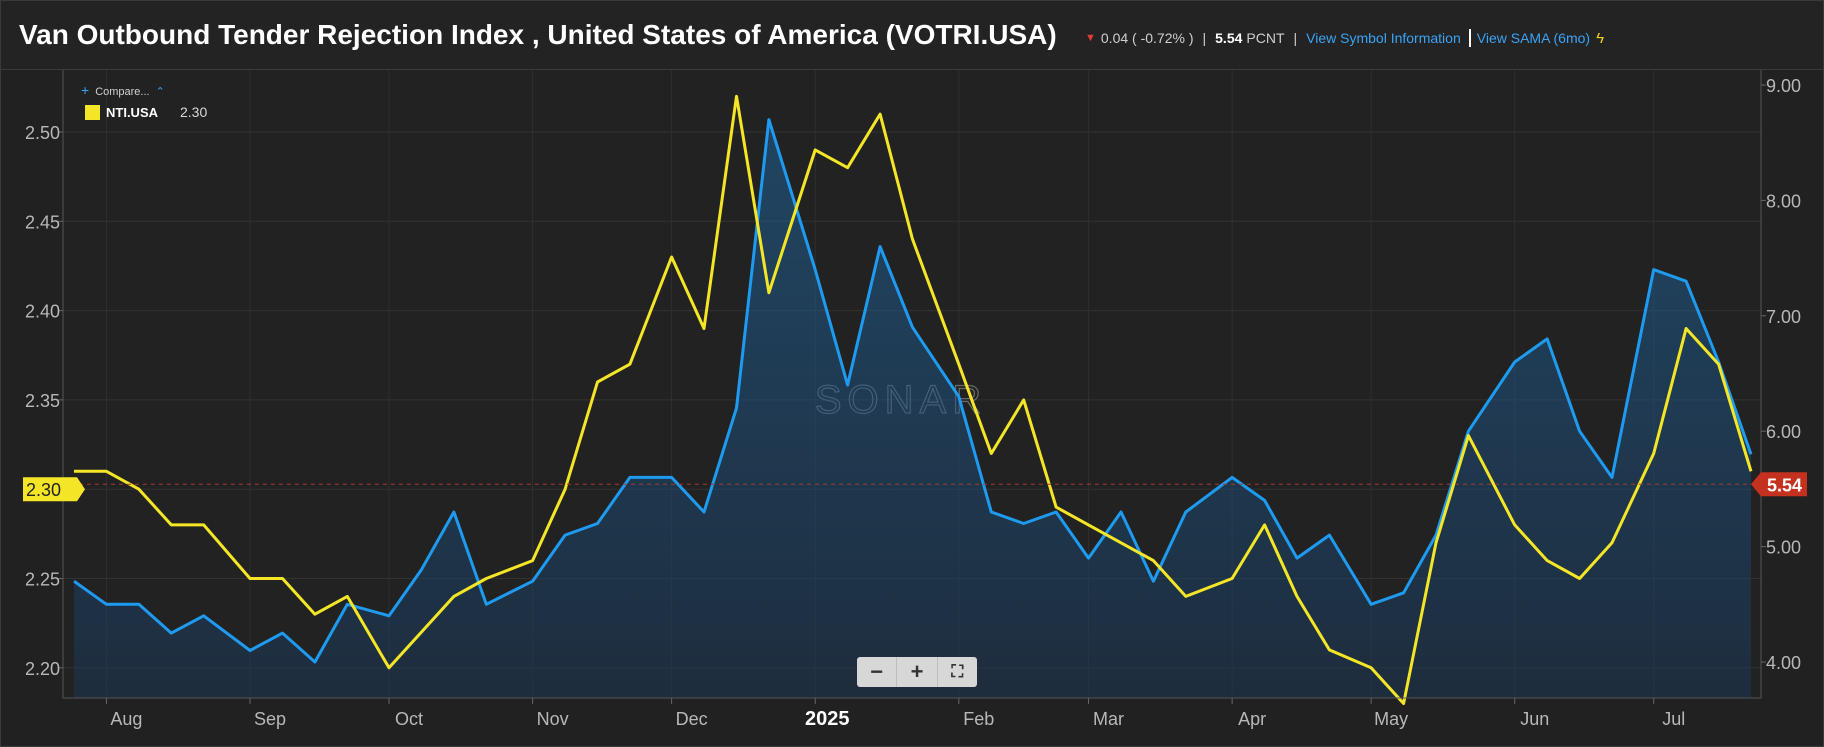 This screenshot has height=747, width=1824. What do you see at coordinates (1147, 38) in the screenshot?
I see `change-value: 0.04 ( -0.72% )` at bounding box center [1147, 38].